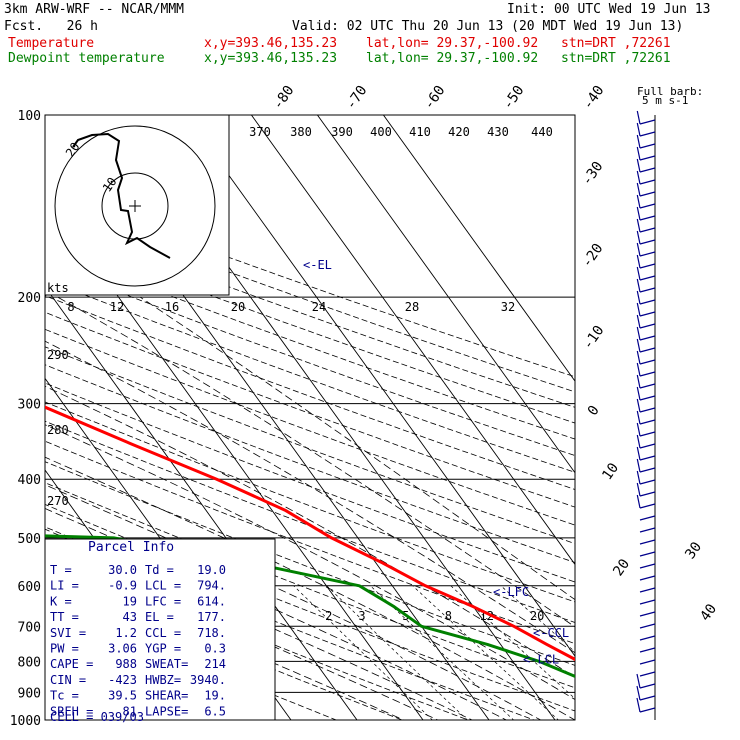 The height and width of the screenshot is (740, 740). What do you see at coordinates (693, 550) in the screenshot?
I see `isotherm-tick-label: 30` at bounding box center [693, 550].